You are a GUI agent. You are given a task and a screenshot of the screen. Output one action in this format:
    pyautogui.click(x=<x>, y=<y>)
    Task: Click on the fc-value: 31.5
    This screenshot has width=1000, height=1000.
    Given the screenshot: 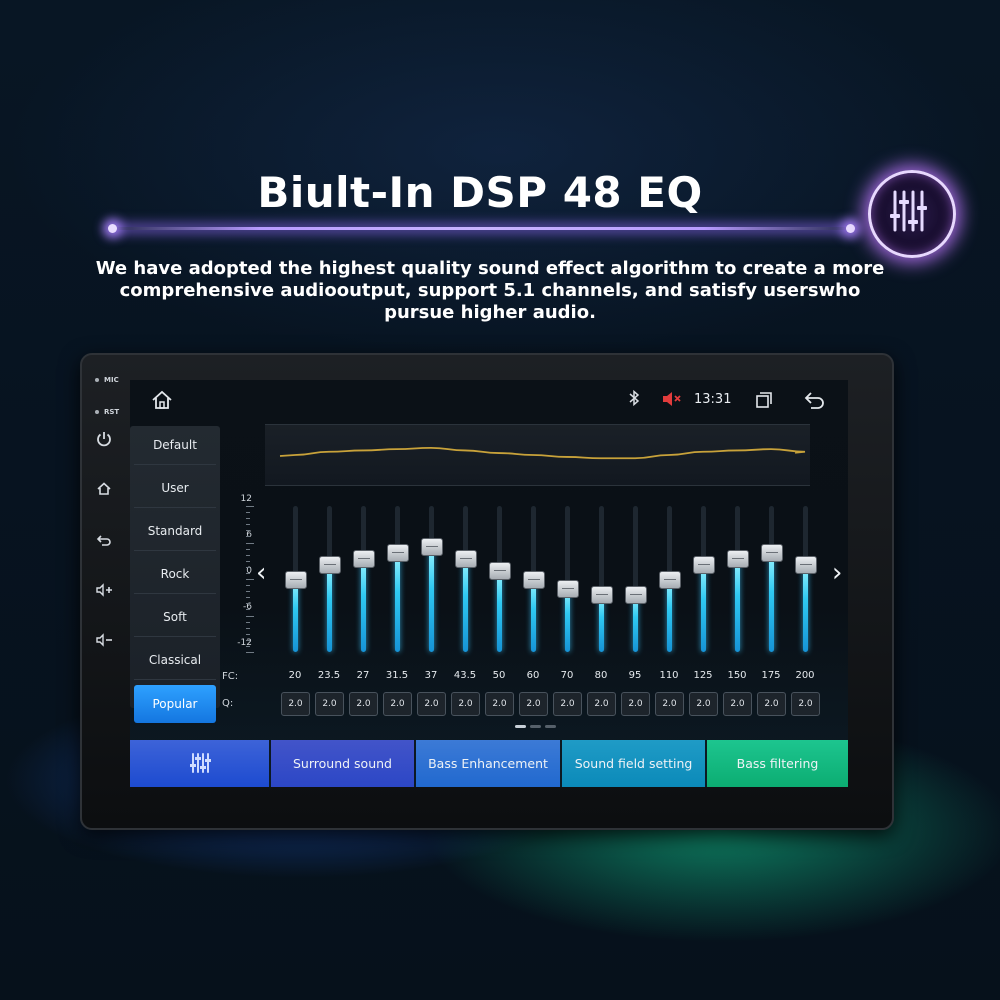 What is the action you would take?
    pyautogui.click(x=397, y=675)
    